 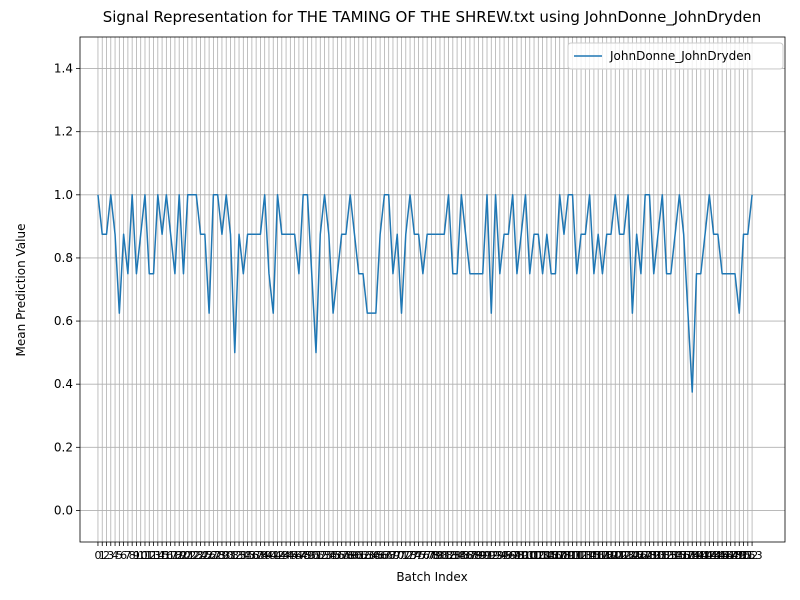 I want to click on x-tick-label: 30, so click(x=226, y=555).